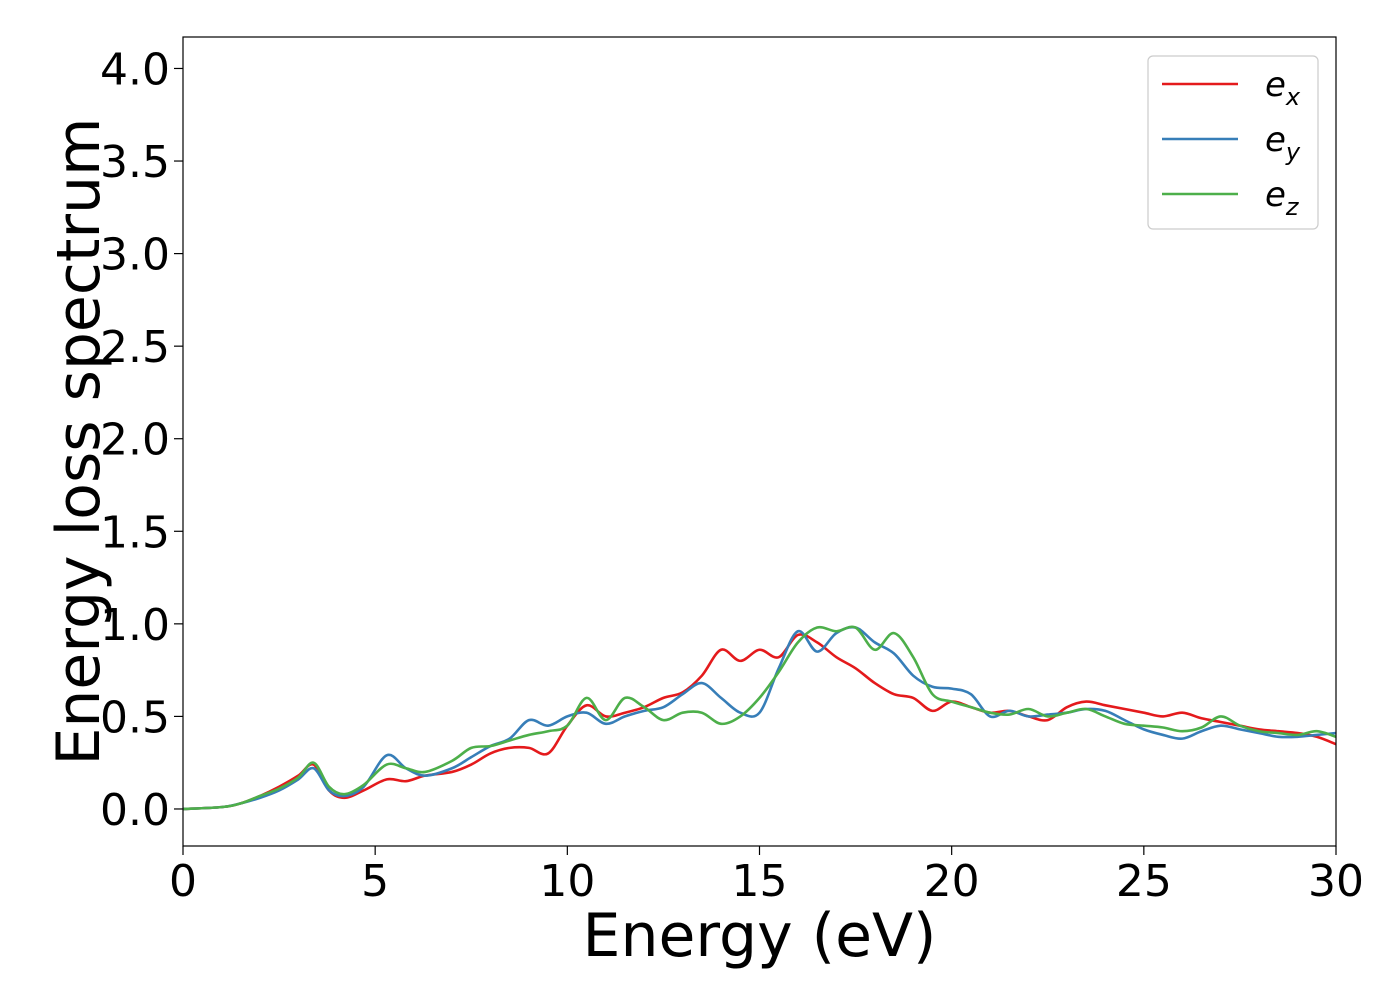 The height and width of the screenshot is (1000, 1400). Describe the element at coordinates (1293, 152) in the screenshot. I see `legend-label-sub: y` at that location.